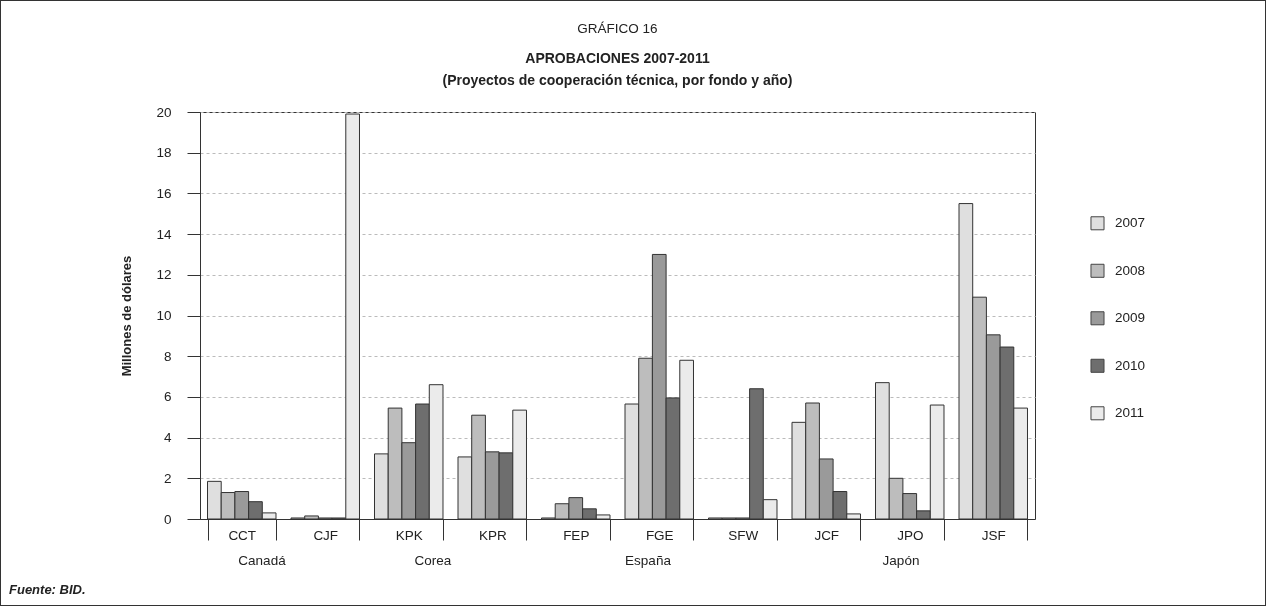 The image size is (1266, 606). Describe the element at coordinates (648, 560) in the screenshot. I see `text: España` at that location.